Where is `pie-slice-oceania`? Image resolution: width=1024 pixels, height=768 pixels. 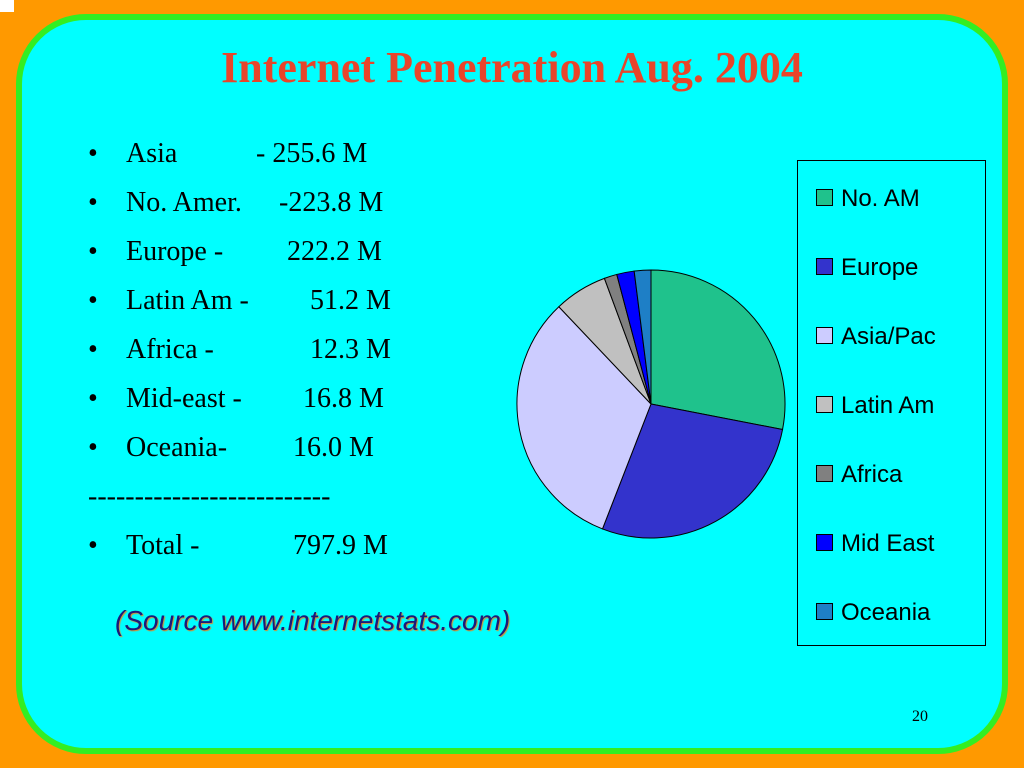 pie-slice-oceania is located at coordinates (642, 337).